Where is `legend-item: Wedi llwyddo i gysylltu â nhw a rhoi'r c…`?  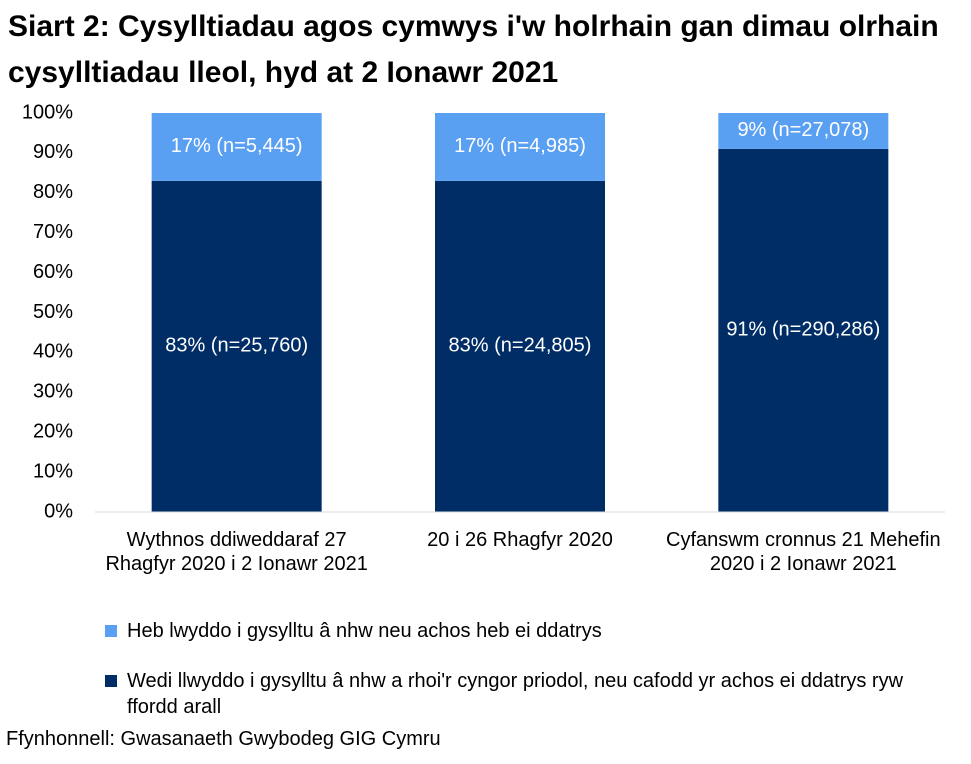 legend-item: Wedi llwyddo i gysylltu â nhw a rhoi'r c… is located at coordinates (520, 694).